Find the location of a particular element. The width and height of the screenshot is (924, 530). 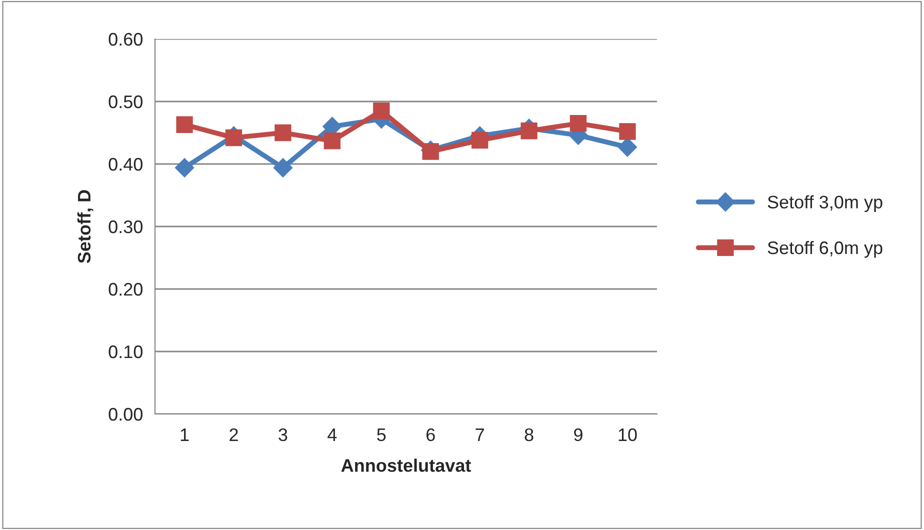

x-tick-label: 1 is located at coordinates (184, 434).